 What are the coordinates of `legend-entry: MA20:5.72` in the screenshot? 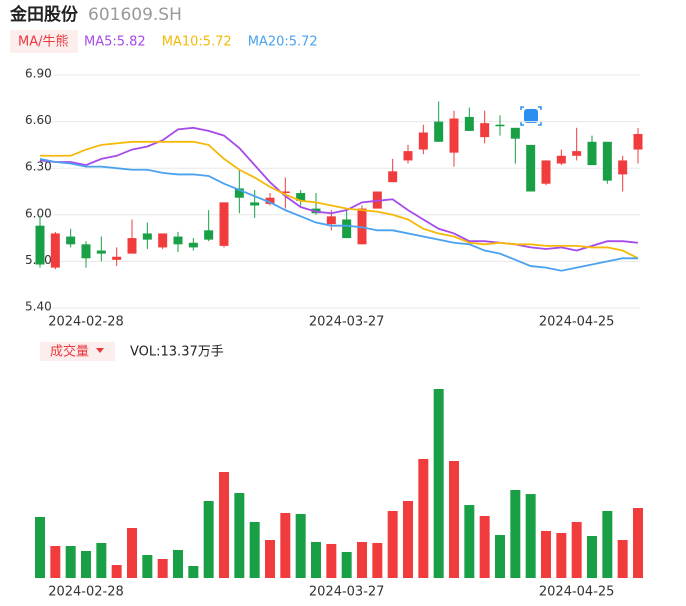 It's located at (283, 42).